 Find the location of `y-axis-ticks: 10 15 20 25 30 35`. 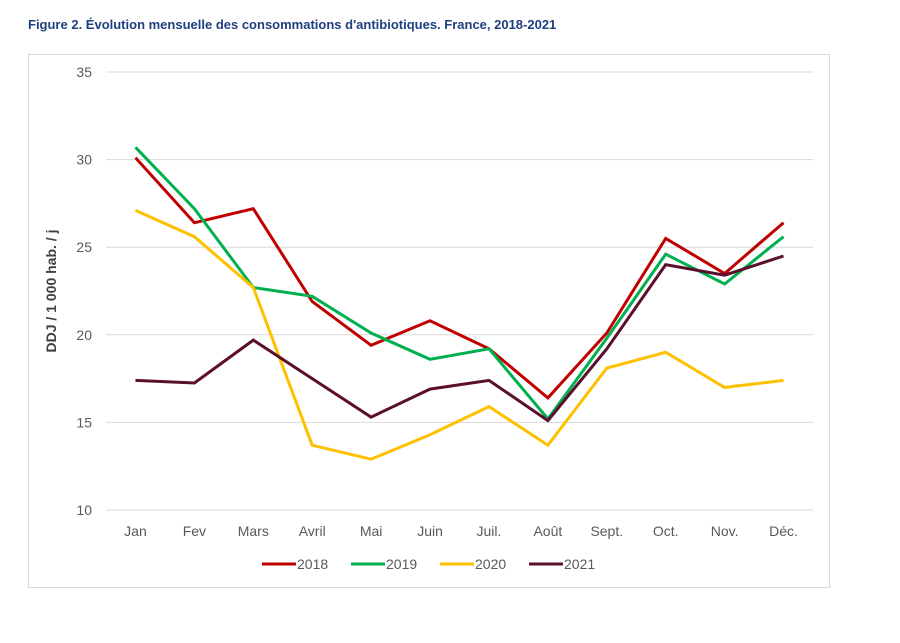

y-axis-ticks: 10 15 20 25 30 35 is located at coordinates (84, 291).